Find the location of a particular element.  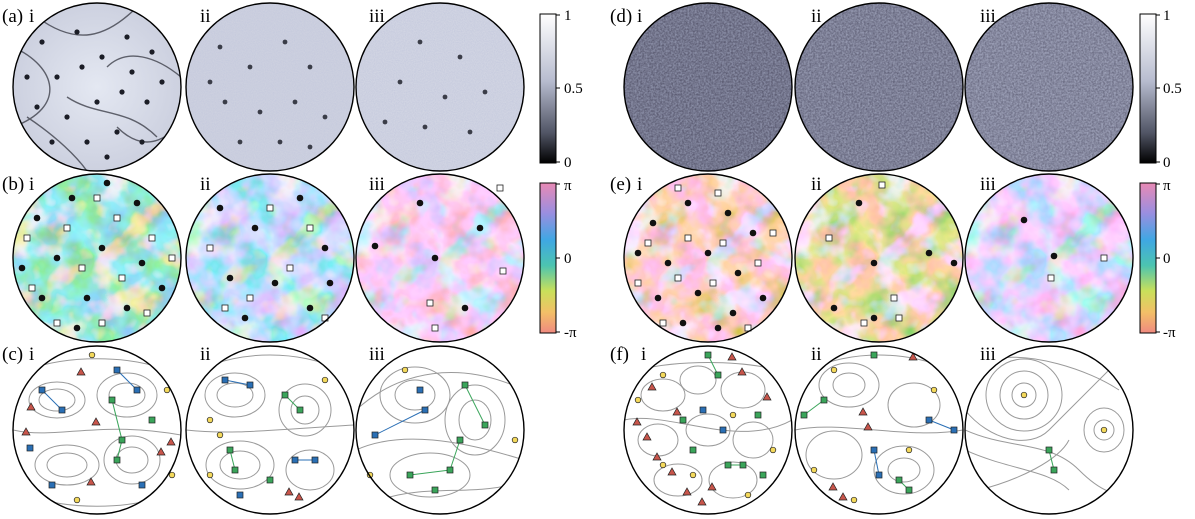

cbar-amp-left-tick-1: 1 is located at coordinates (568, 16).